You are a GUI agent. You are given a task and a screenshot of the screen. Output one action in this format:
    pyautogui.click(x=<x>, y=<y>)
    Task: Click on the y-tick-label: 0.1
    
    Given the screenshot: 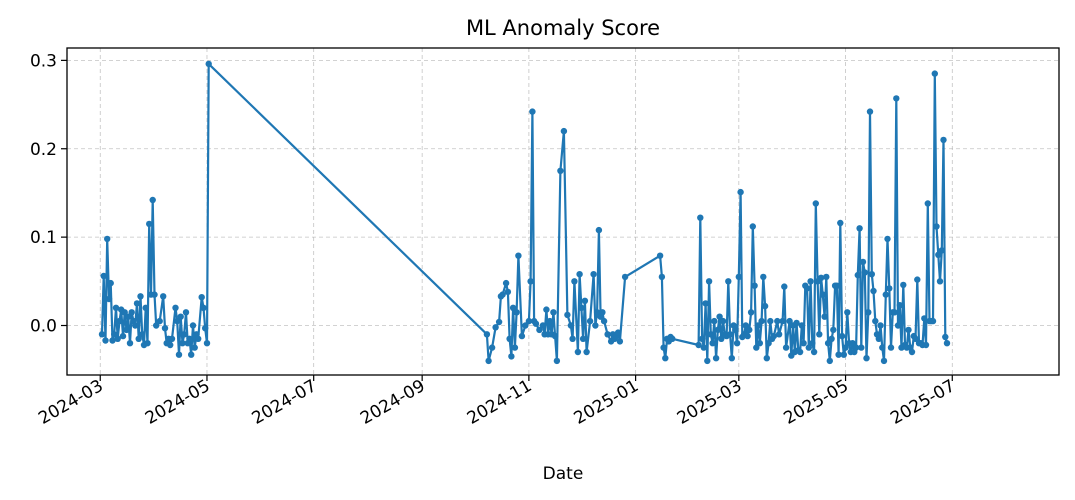 What is the action you would take?
    pyautogui.click(x=43, y=238)
    